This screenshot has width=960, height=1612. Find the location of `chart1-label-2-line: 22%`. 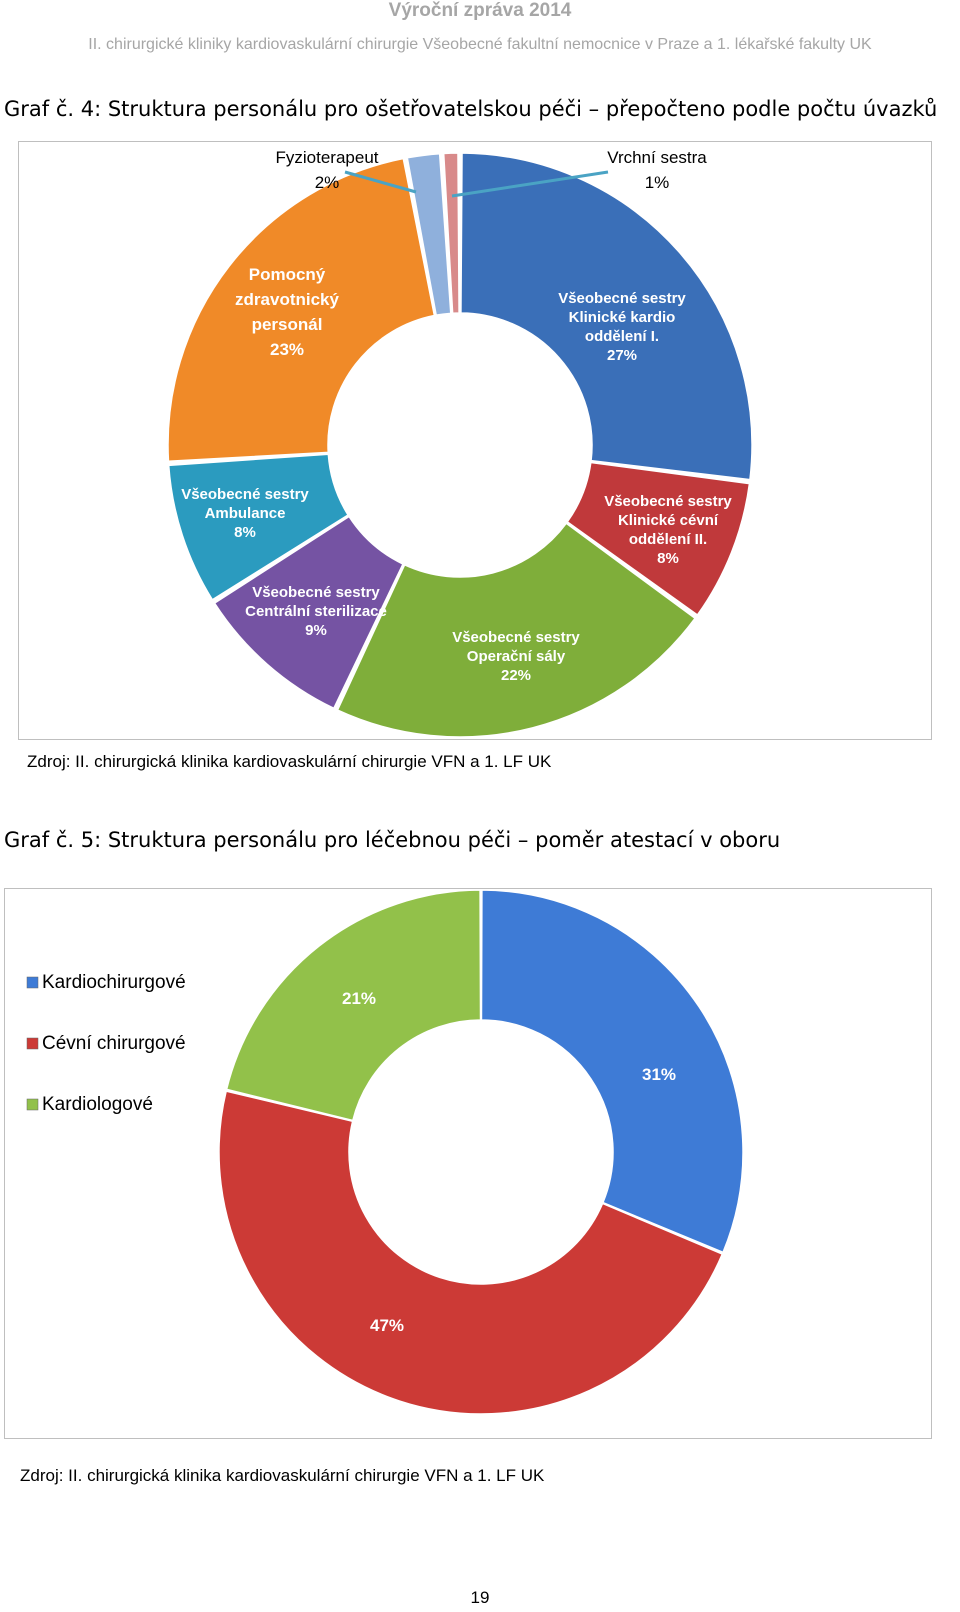

chart1-label-2-line: 22% is located at coordinates (516, 675).